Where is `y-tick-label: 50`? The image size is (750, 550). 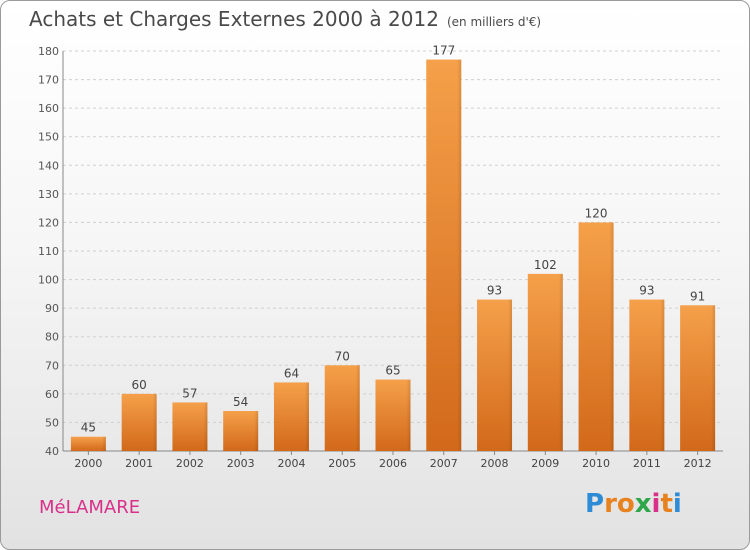 y-tick-label: 50 is located at coordinates (52, 422).